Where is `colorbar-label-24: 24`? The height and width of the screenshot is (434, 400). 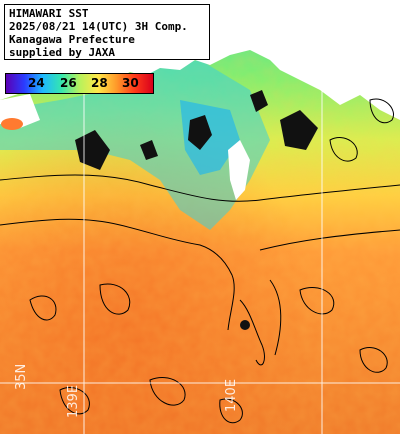 colorbar-label-24: 24 is located at coordinates (36, 83).